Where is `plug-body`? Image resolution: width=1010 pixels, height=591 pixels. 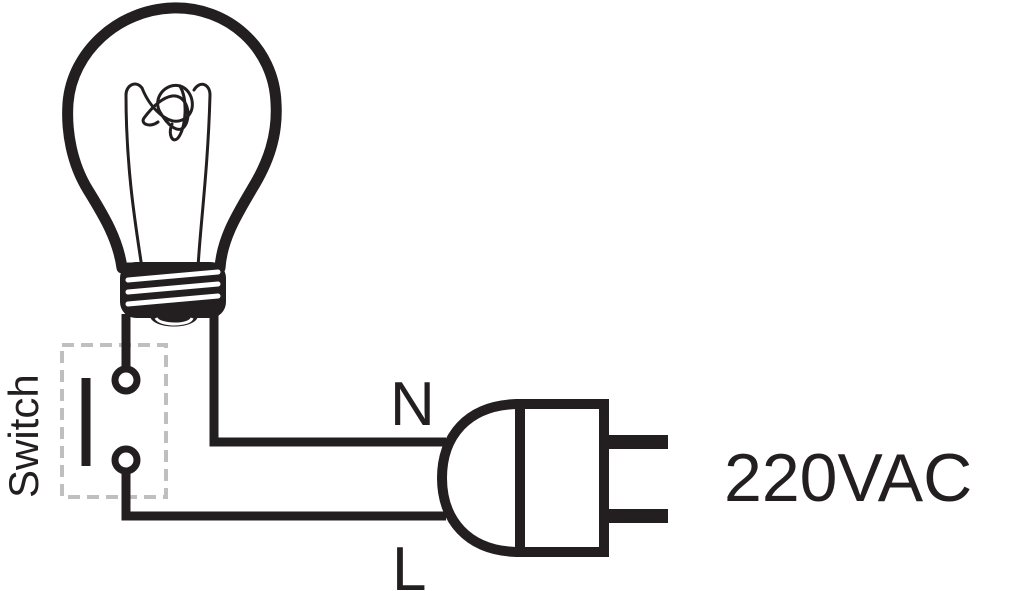 plug-body is located at coordinates (481, 478).